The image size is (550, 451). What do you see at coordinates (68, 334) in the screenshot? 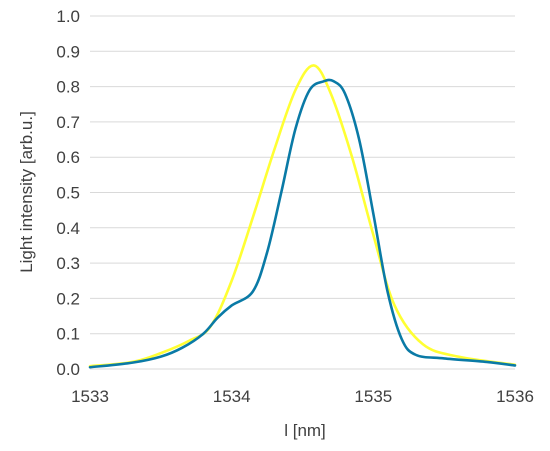
I see `y-tick-label: 0.1` at bounding box center [68, 334].